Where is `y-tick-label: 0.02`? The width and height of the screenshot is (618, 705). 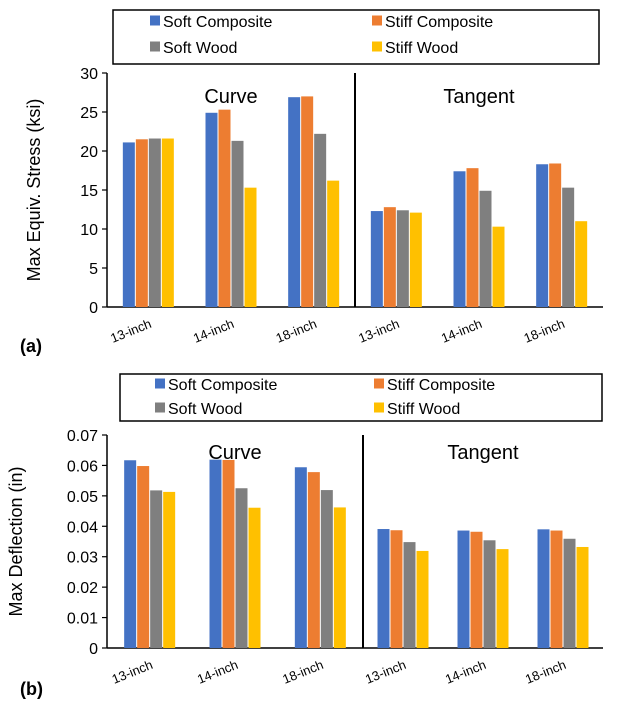
y-tick-label: 0.02 is located at coordinates (82, 588).